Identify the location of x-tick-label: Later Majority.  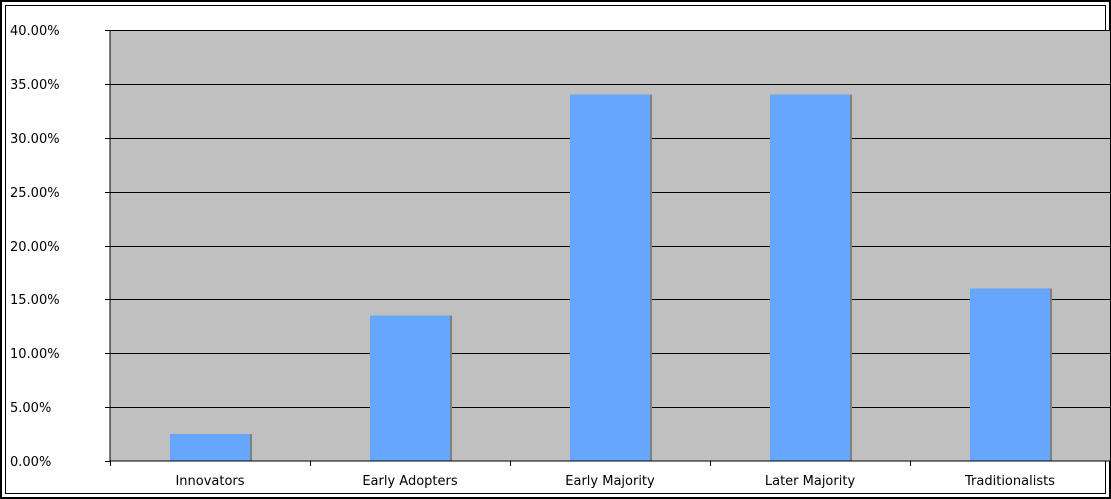
(810, 481).